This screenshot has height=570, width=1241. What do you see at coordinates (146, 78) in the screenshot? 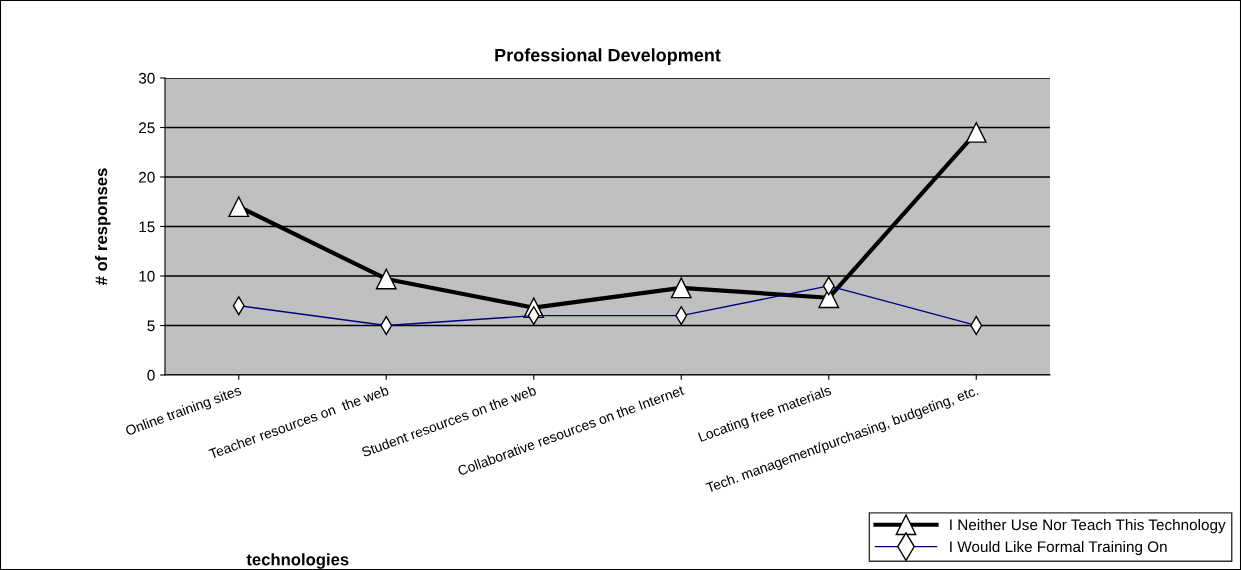
I see `y-tick-label: 30` at bounding box center [146, 78].